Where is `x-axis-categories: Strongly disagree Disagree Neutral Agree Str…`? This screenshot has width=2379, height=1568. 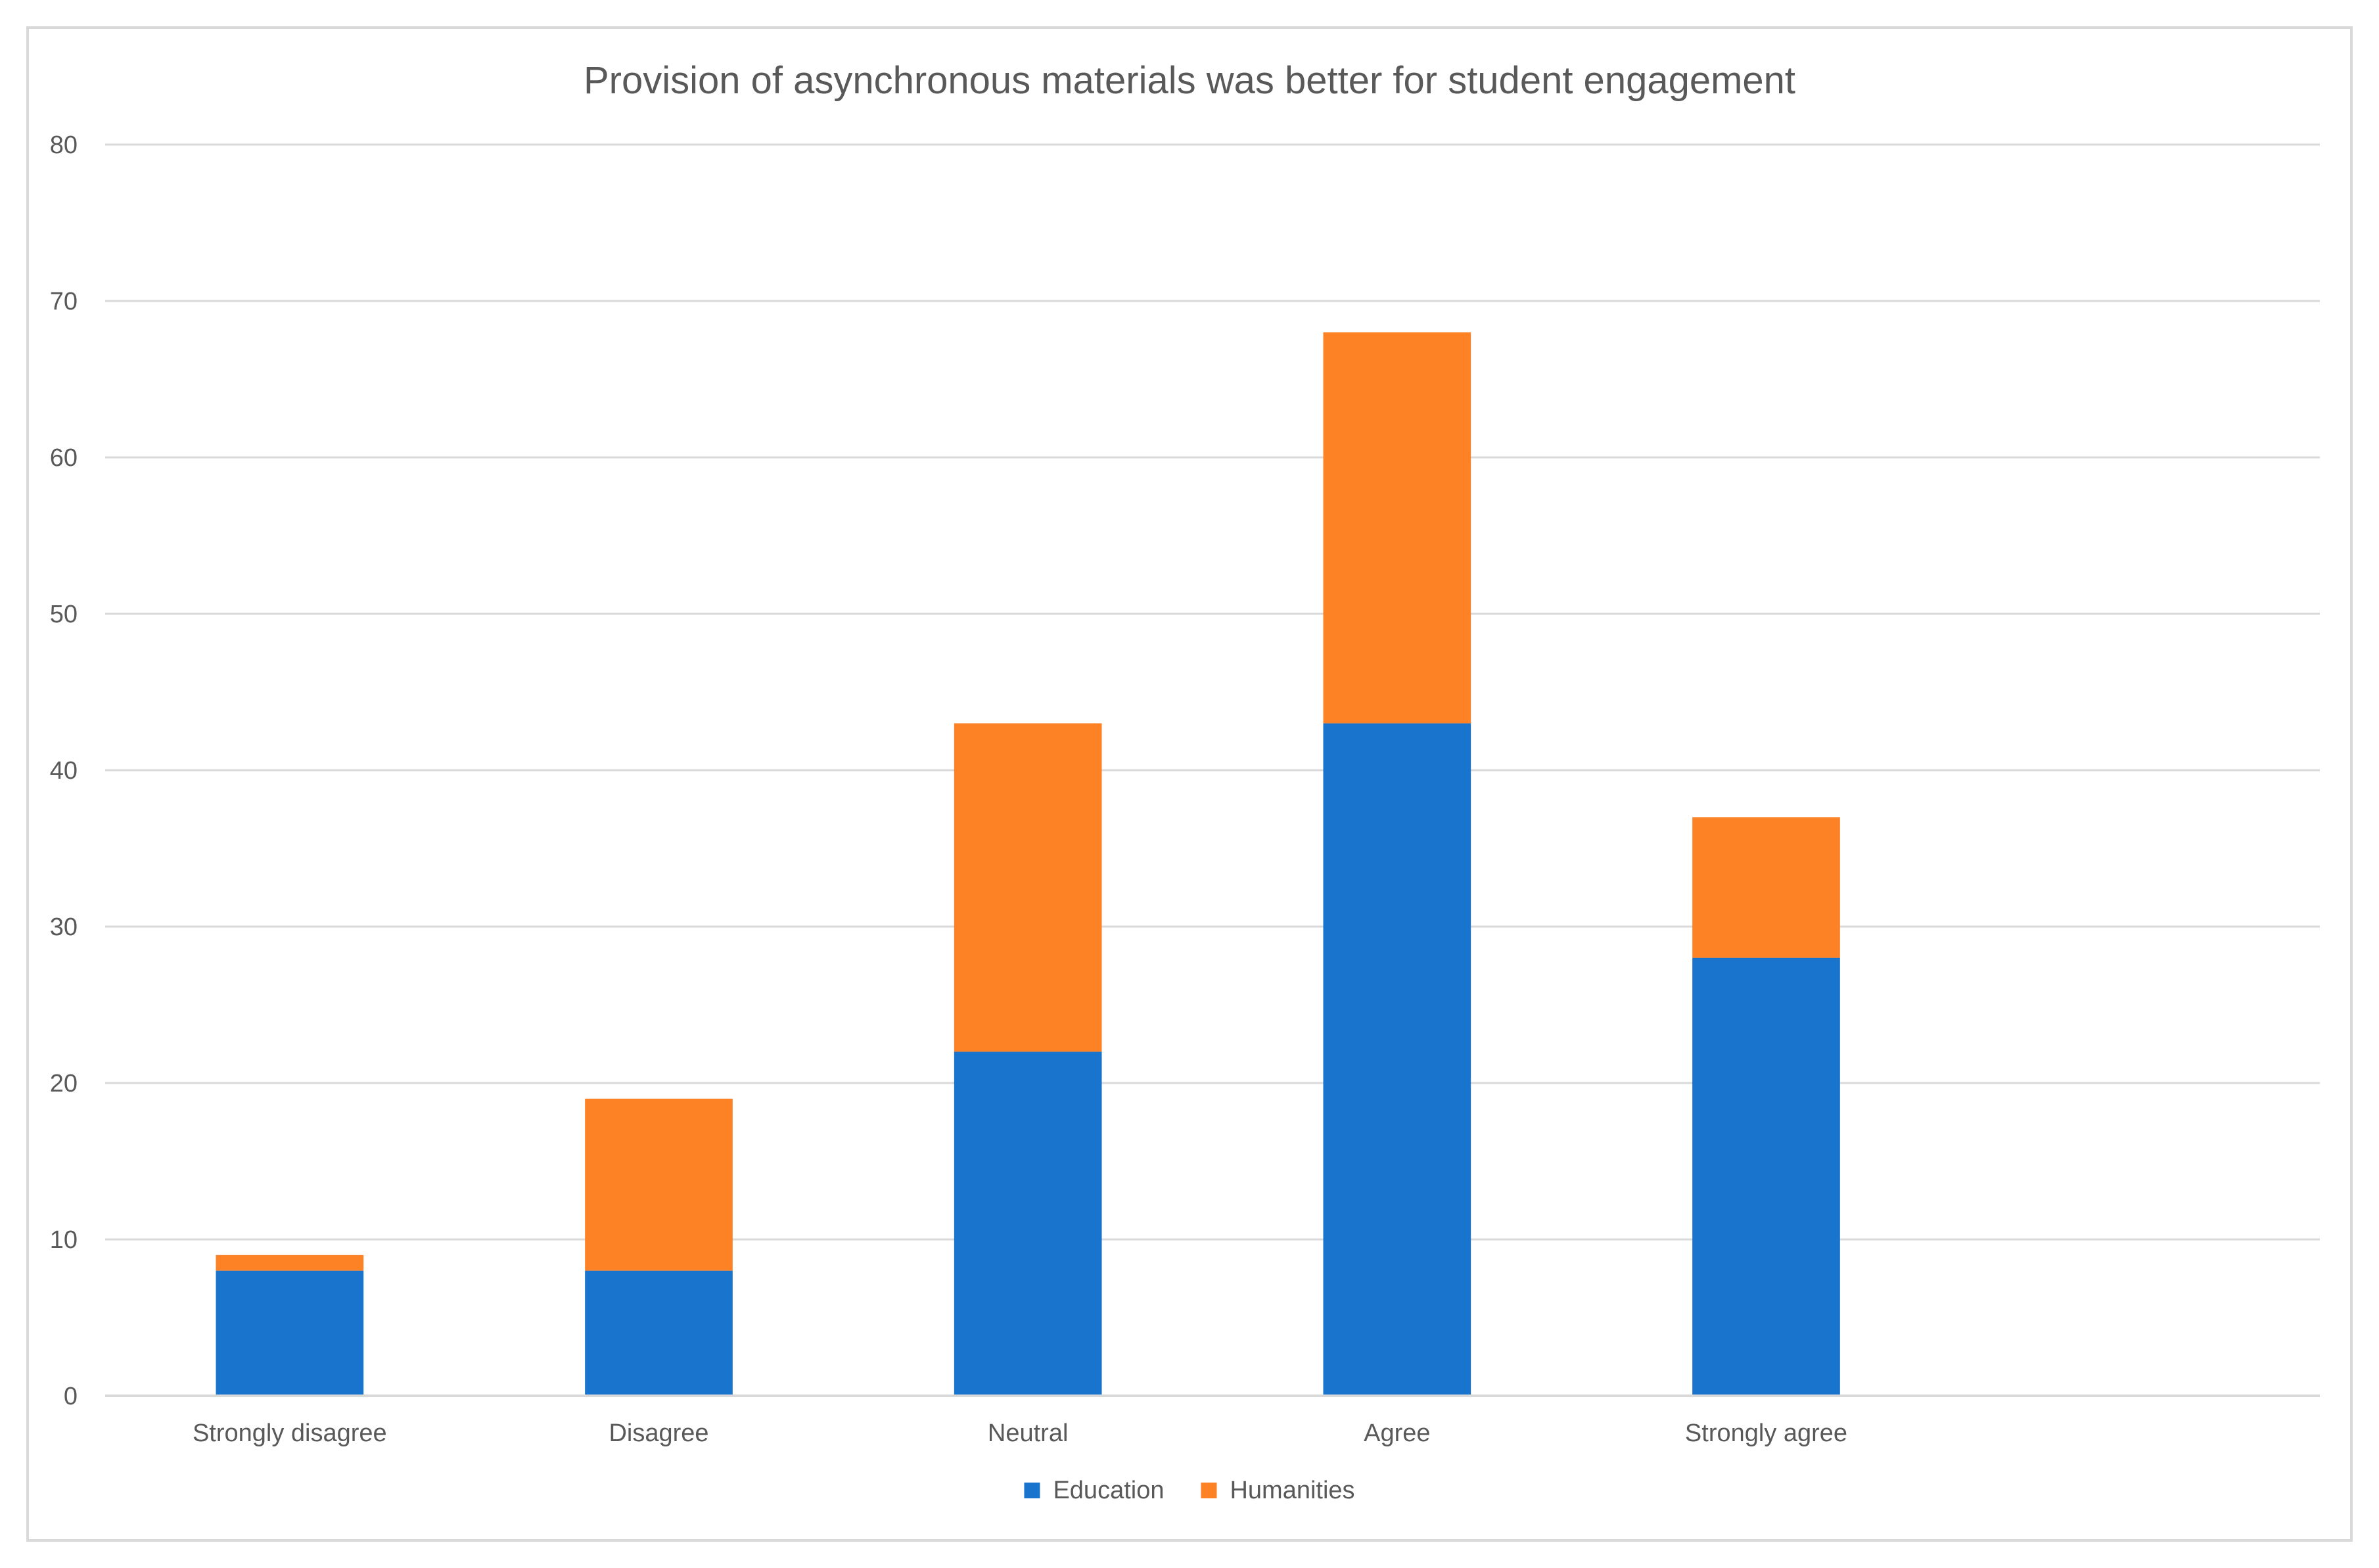
x-axis-categories: Strongly disagree Disagree Neutral Agree Str… is located at coordinates (1020, 1433).